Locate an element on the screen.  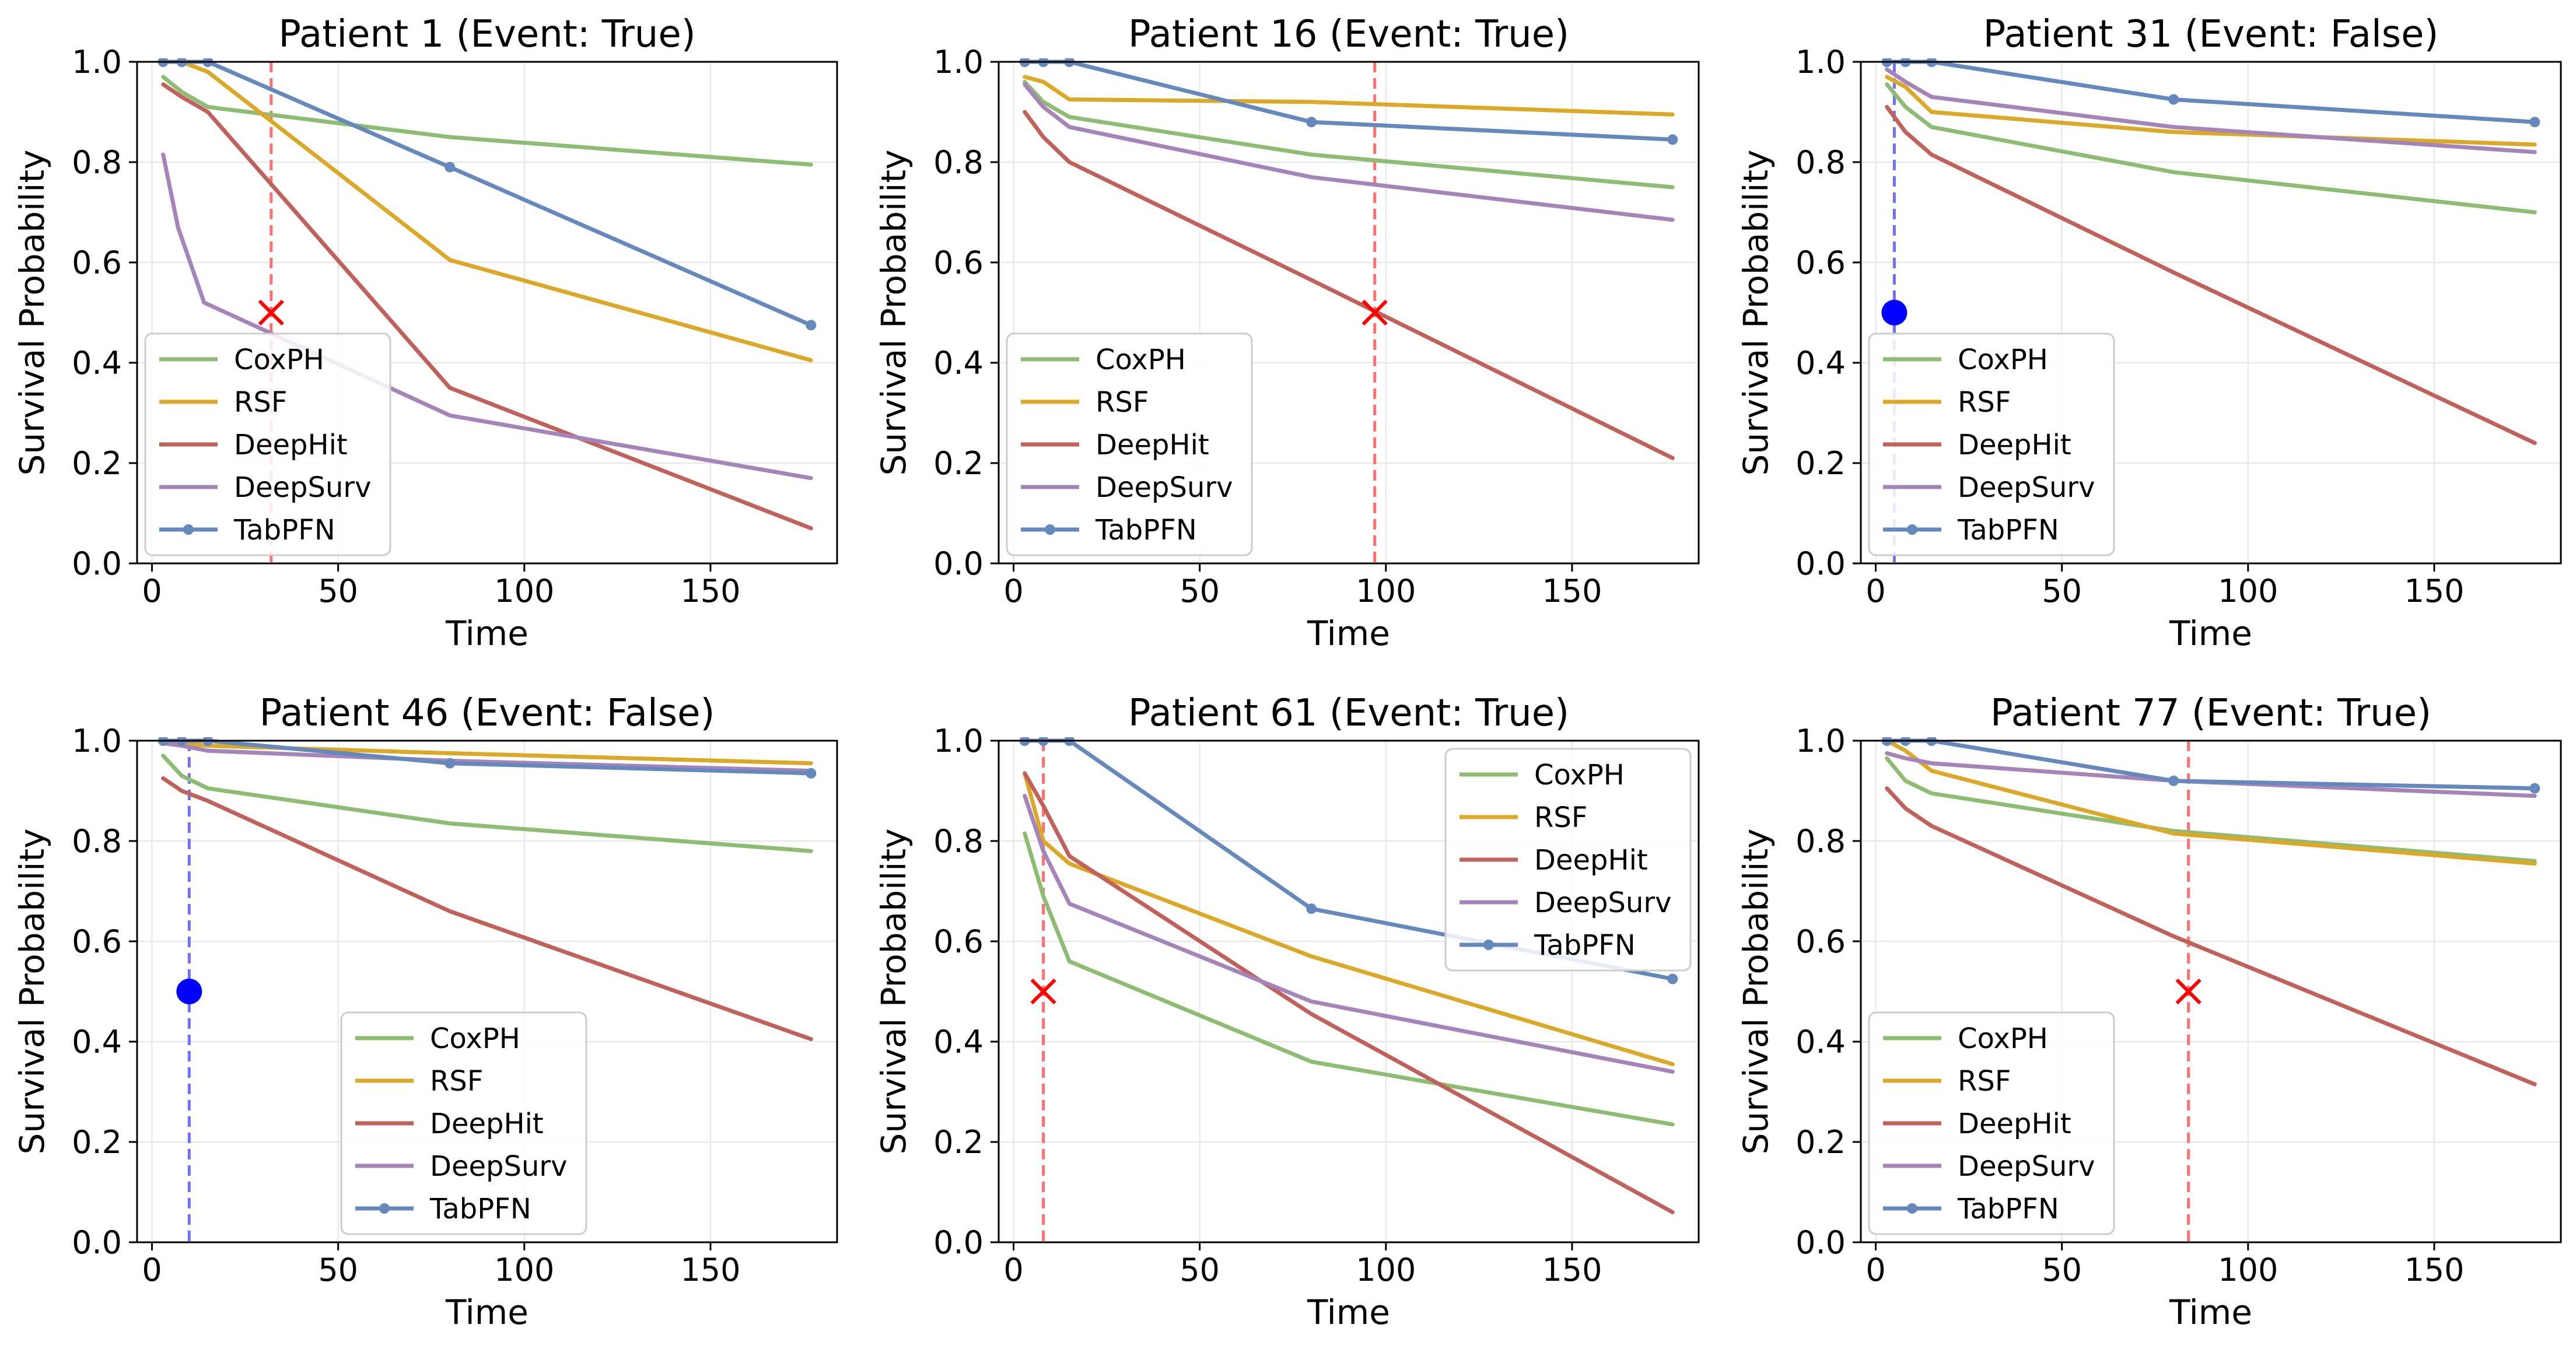
legend-label-tabpfn: TabPFN is located at coordinates (480, 1209).